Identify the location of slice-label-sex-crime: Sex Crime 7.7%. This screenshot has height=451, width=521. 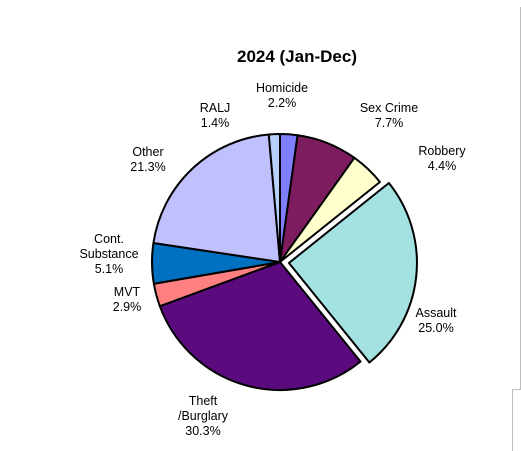
(389, 115).